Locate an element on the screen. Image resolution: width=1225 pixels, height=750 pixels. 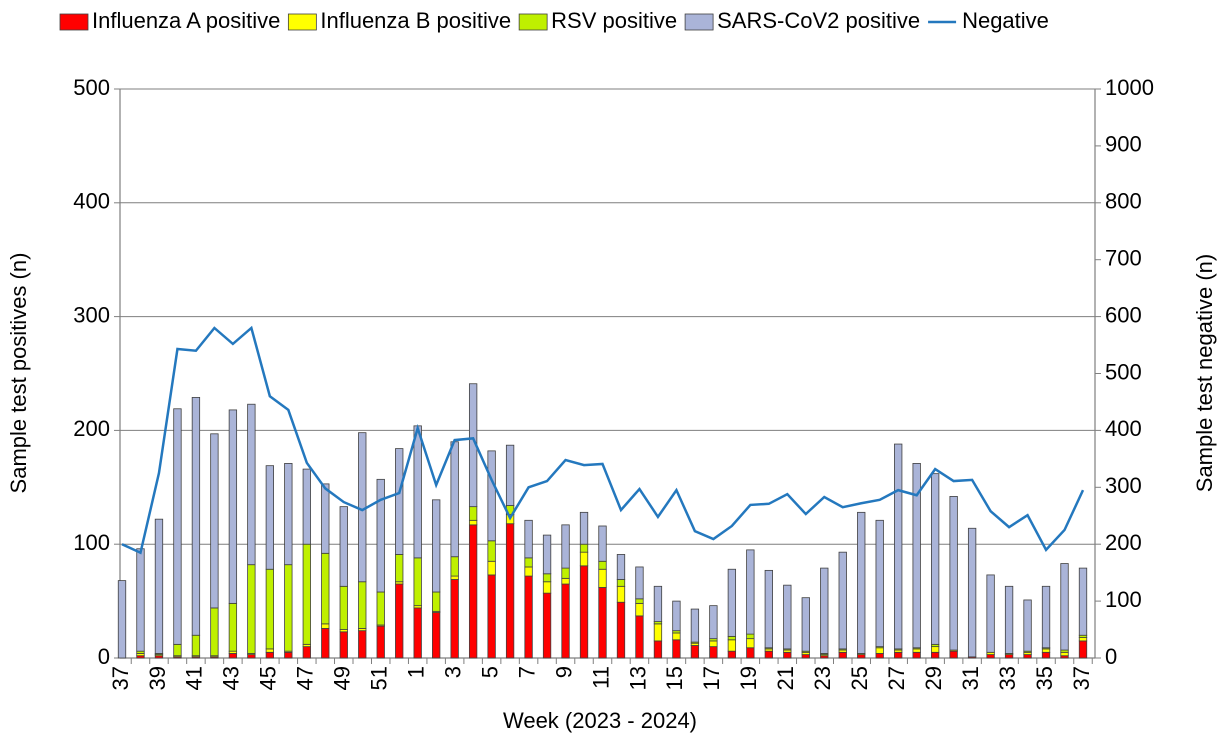
y-tick-label: 400 is located at coordinates (91, 201).